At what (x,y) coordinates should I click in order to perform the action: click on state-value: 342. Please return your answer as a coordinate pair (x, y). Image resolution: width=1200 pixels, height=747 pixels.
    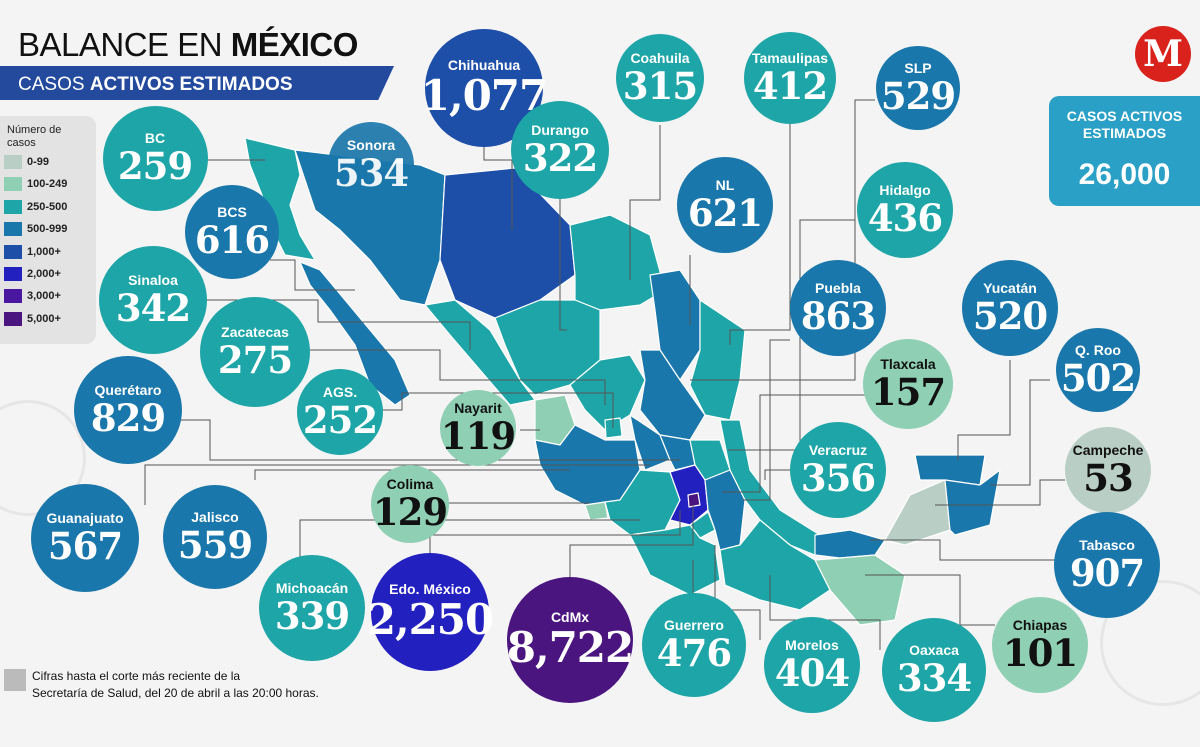
    Looking at the image, I should click on (153, 308).